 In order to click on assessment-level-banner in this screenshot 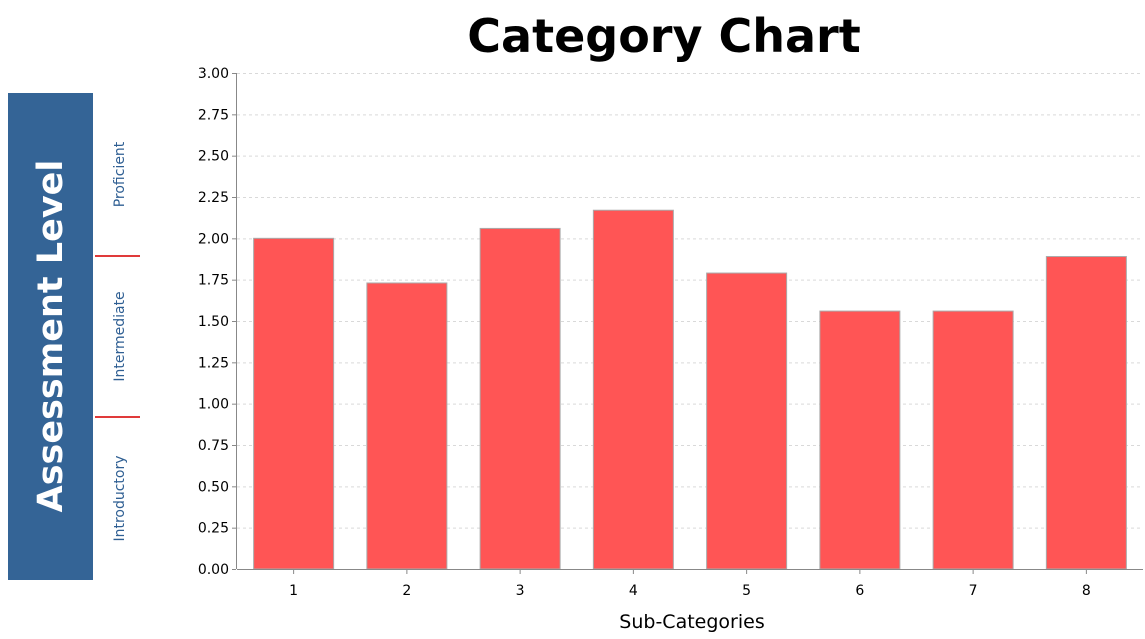, I will do `click(50, 336)`.